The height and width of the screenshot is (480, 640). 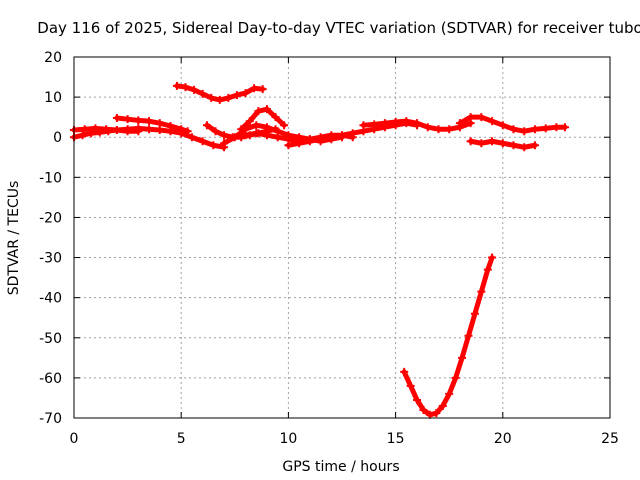 I want to click on x-tick-label: 5, so click(x=181, y=439).